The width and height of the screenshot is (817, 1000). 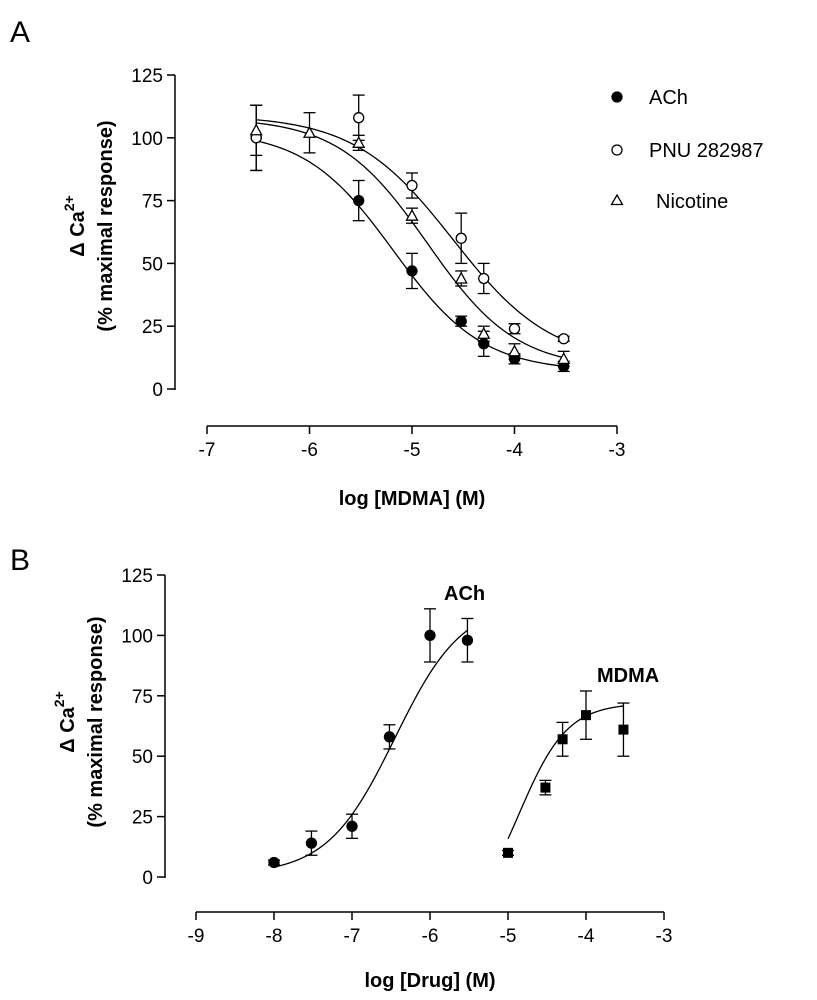 I want to click on panel-b-y-tick-label: 25, so click(x=142, y=818).